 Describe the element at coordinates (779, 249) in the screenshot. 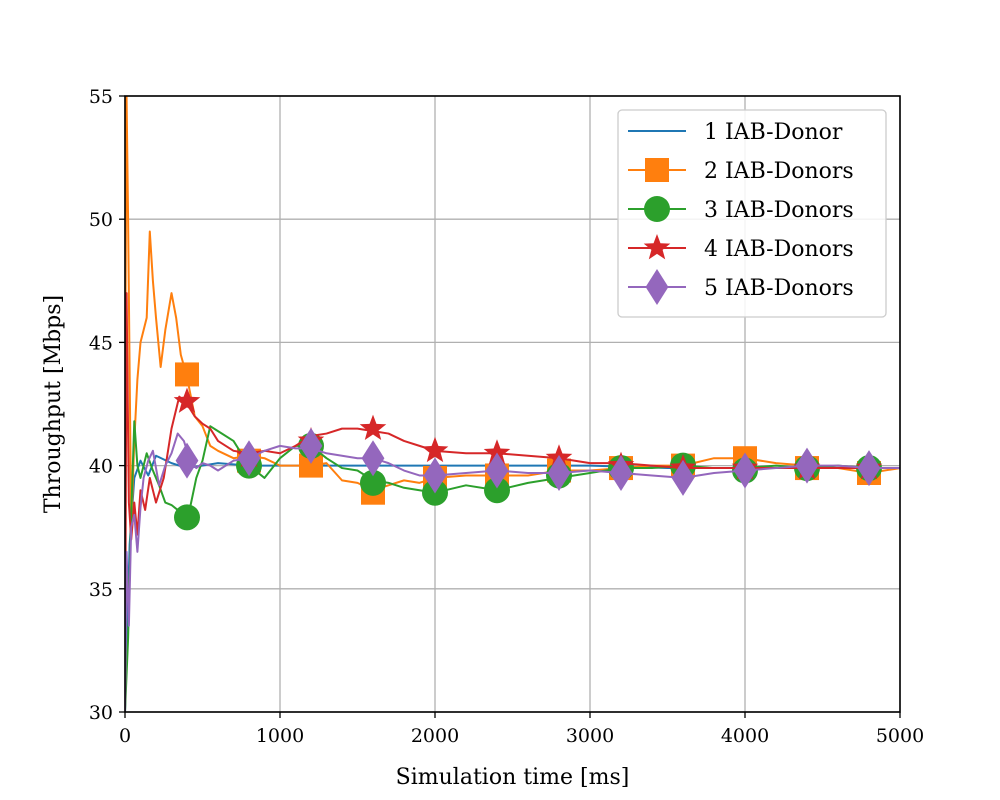

I see `legend-label-4: 4 IAB-Donors` at that location.